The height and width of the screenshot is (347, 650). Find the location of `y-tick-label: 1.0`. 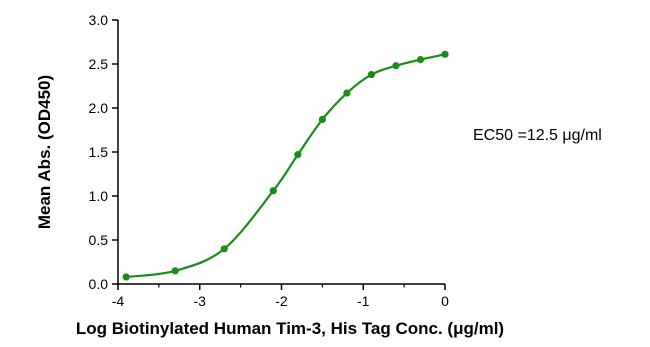

y-tick-label: 1.0 is located at coordinates (99, 196).